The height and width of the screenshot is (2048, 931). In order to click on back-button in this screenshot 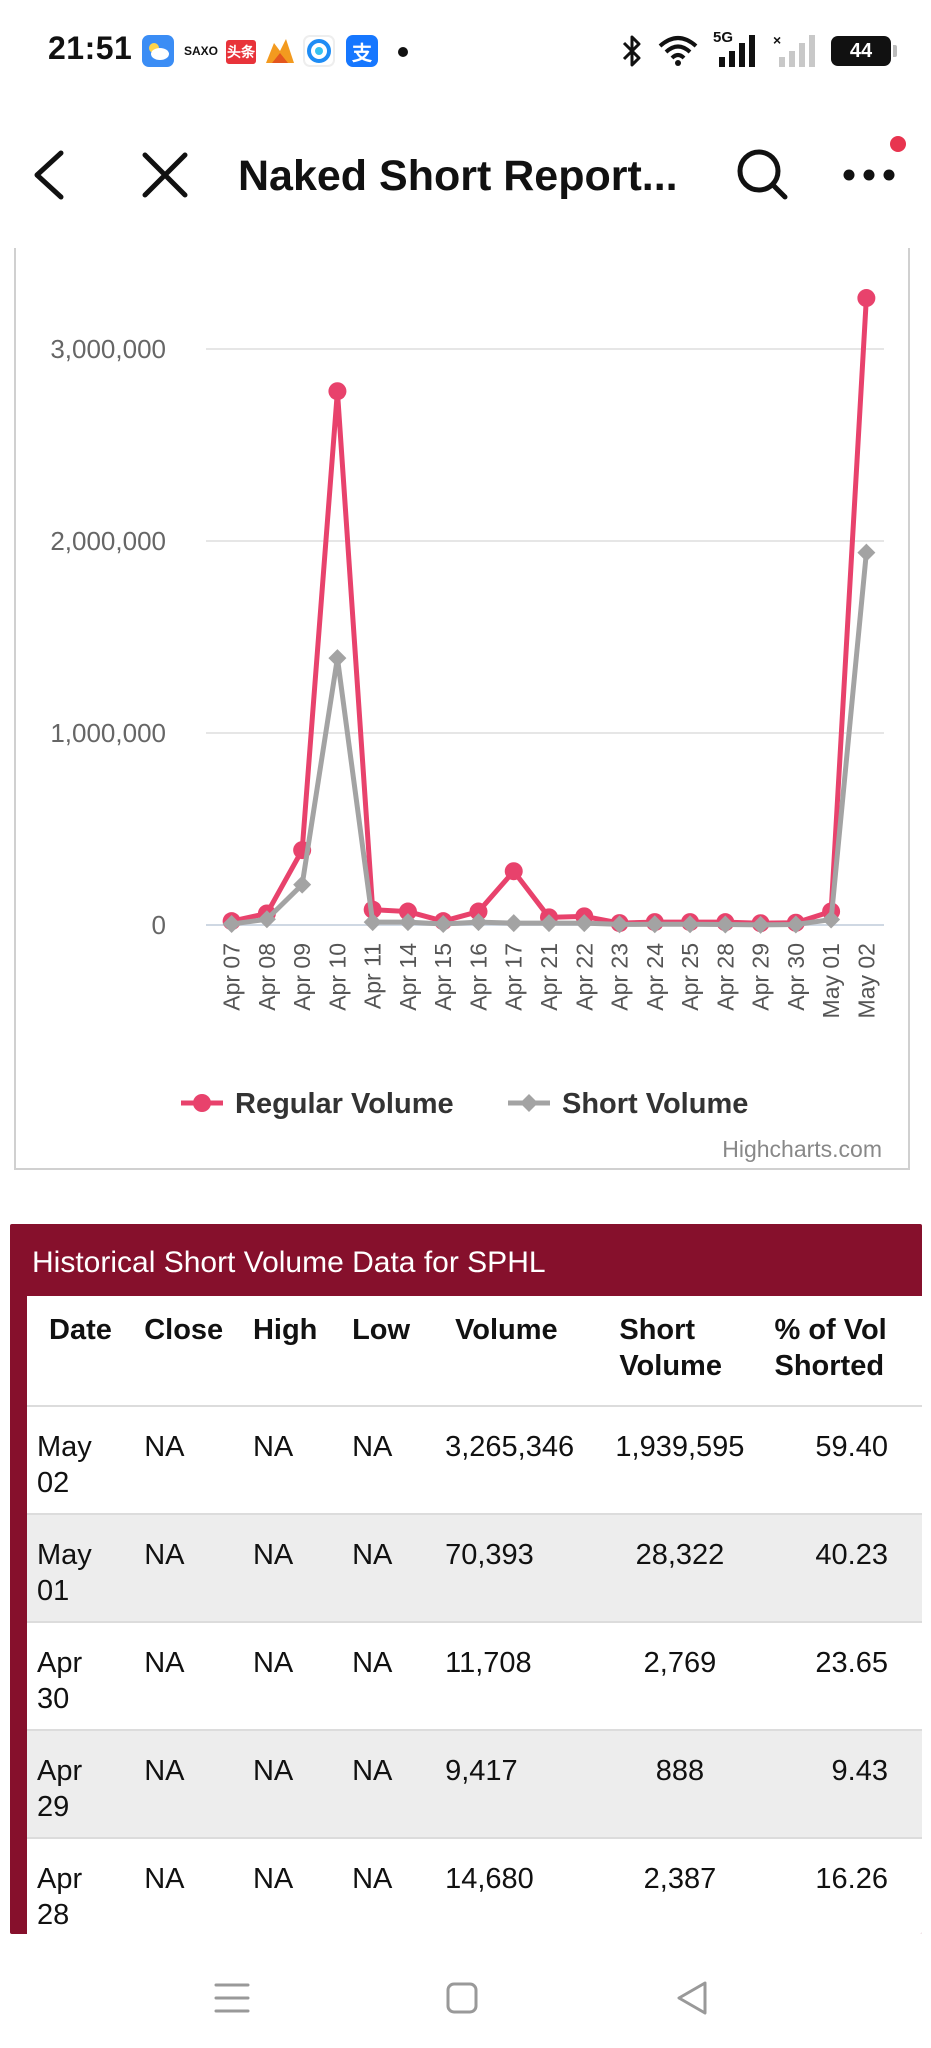, I will do `click(49, 175)`.